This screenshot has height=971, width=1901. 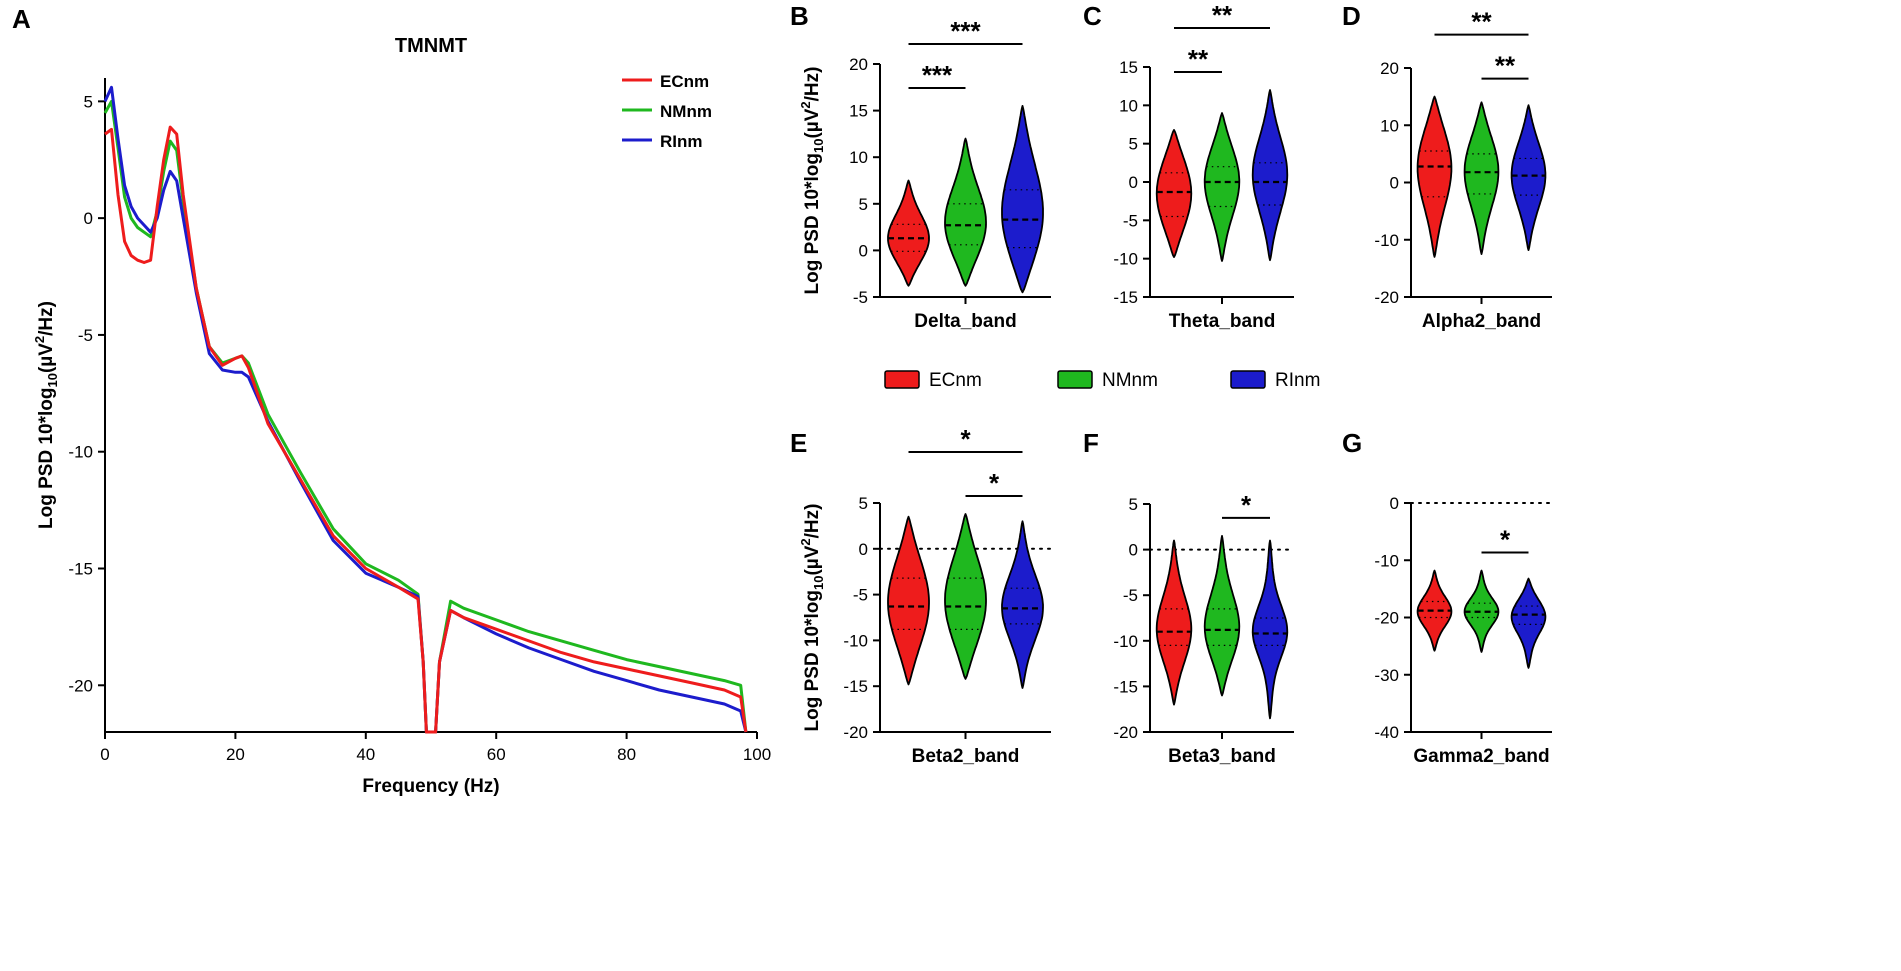 I want to click on x-tick-label: 40, so click(x=365, y=754).